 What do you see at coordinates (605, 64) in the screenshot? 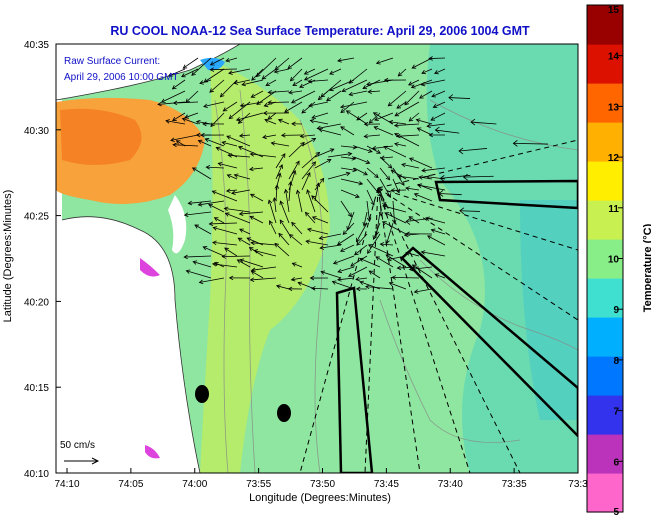
I see `colorbar-segment` at bounding box center [605, 64].